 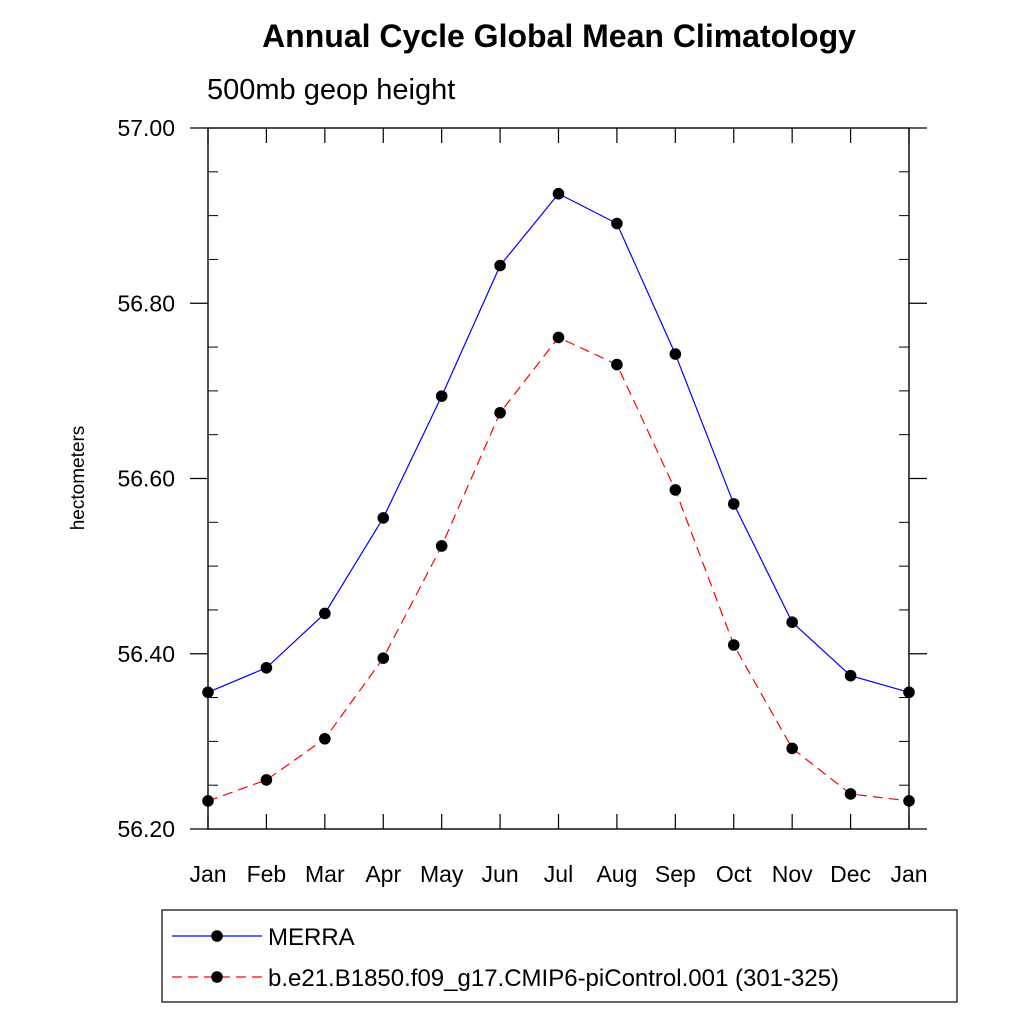 What do you see at coordinates (146, 303) in the screenshot?
I see `y-tick-label: 56.80` at bounding box center [146, 303].